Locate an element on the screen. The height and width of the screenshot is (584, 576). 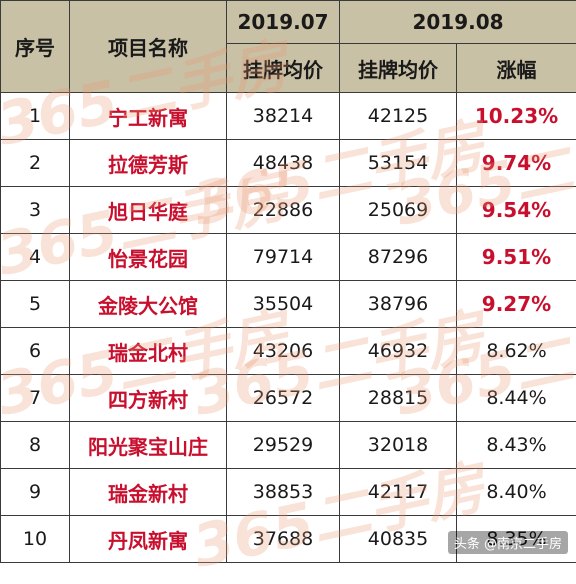
project-name: 金陵大公馆 is located at coordinates (148, 304).